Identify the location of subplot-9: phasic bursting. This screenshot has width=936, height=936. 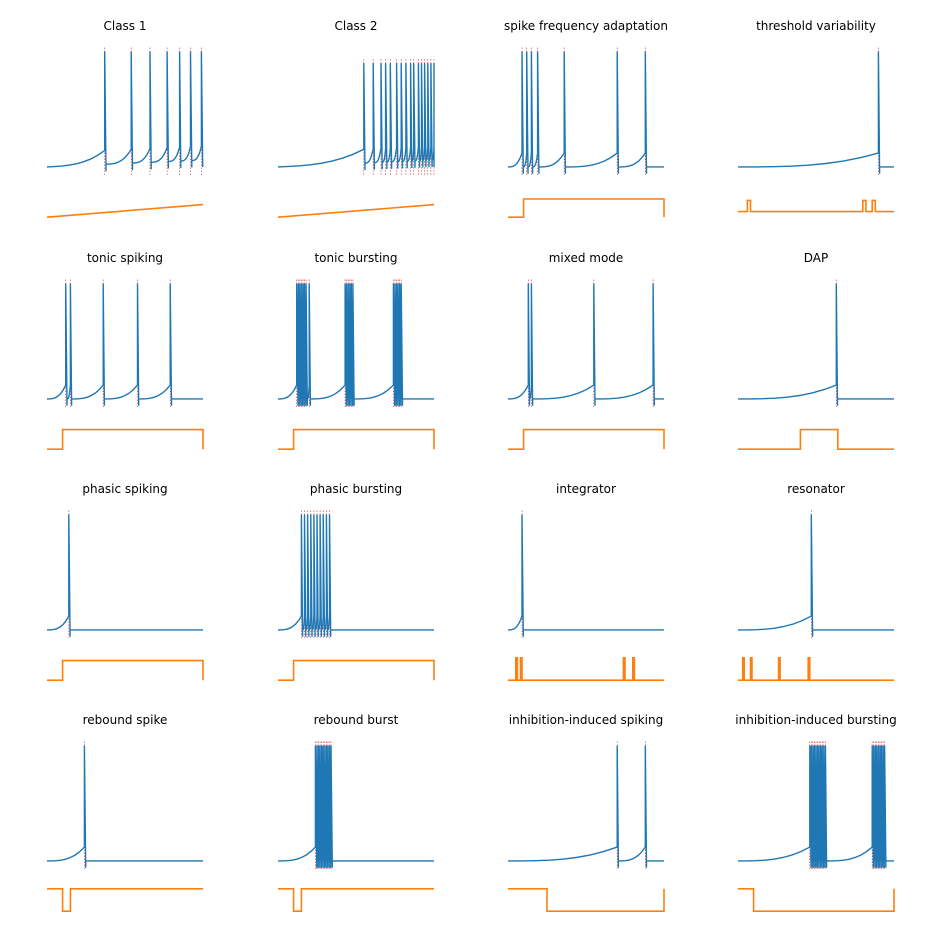
(356, 582).